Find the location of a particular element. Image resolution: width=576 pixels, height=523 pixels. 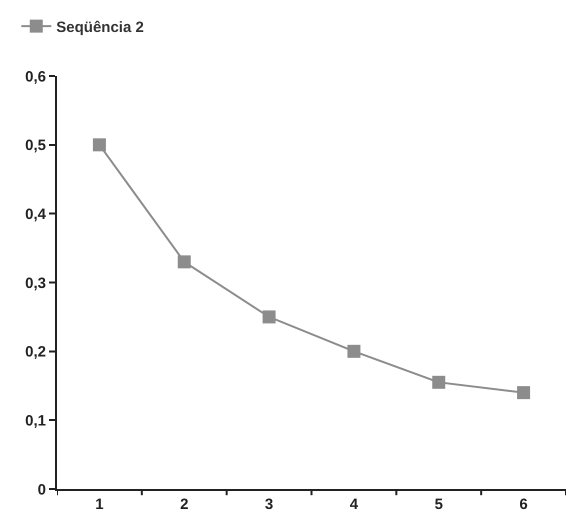

x-tick-label: 1 is located at coordinates (99, 504).